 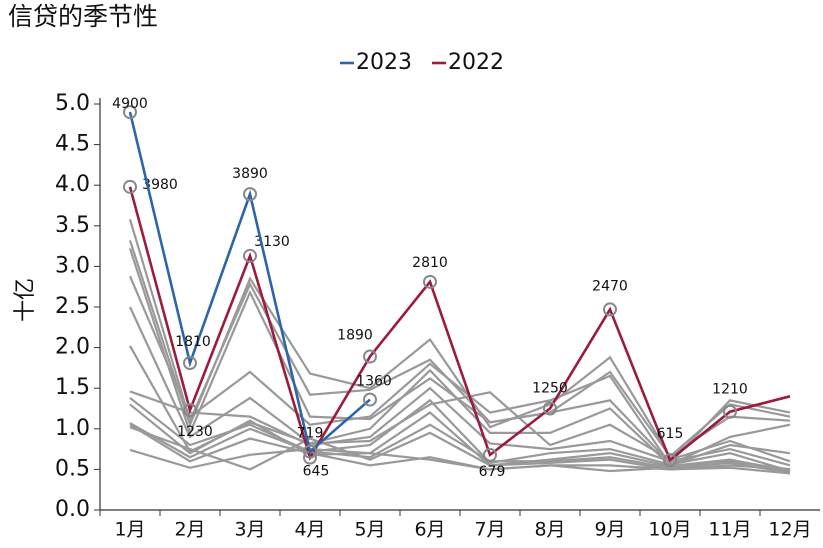 I want to click on y-axis-label: 十亿, so click(x=25, y=300).